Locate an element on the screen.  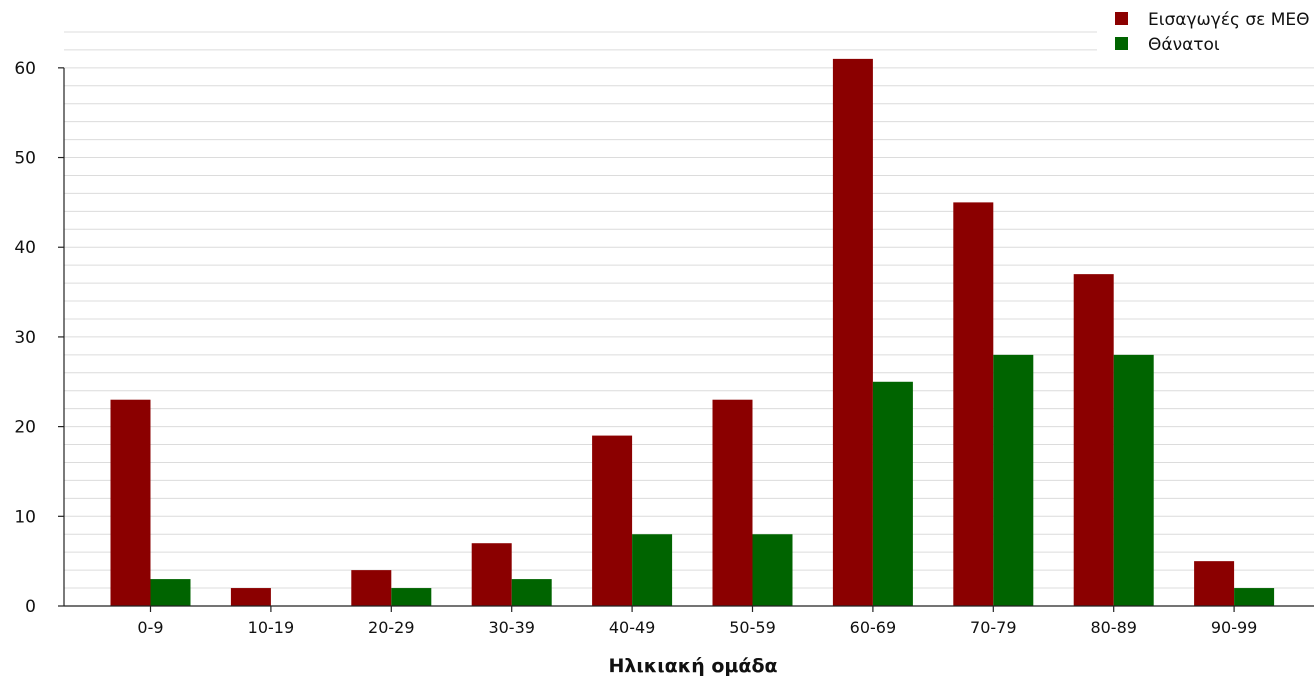
x-tick-label: 50-59 is located at coordinates (752, 627).